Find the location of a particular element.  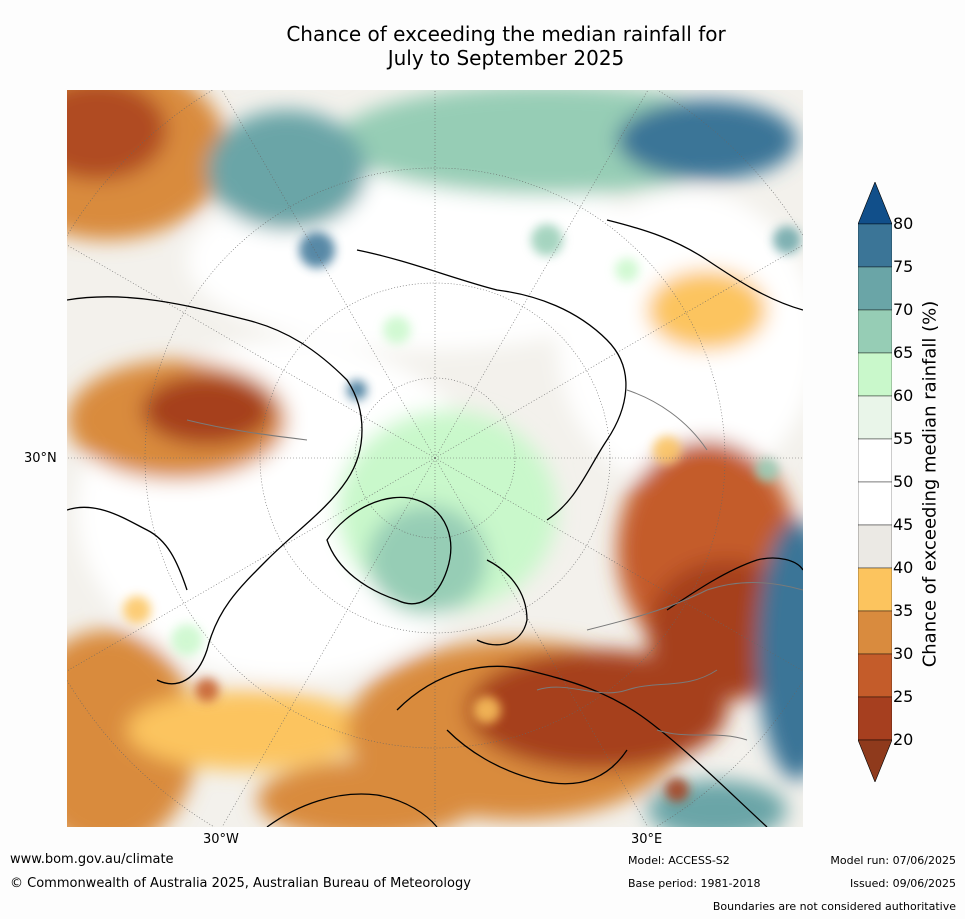

region-moderate-dry-atlantic is located at coordinates (247, 730).